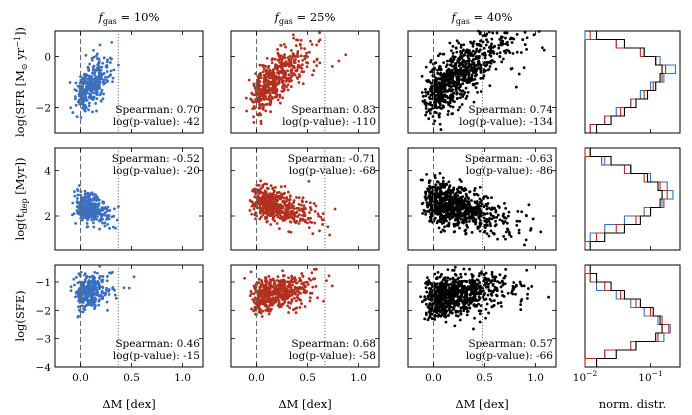 The width and height of the screenshot is (692, 415). What do you see at coordinates (304, 404) in the screenshot?
I see `x-axis-label: ΔM [dex]` at bounding box center [304, 404].